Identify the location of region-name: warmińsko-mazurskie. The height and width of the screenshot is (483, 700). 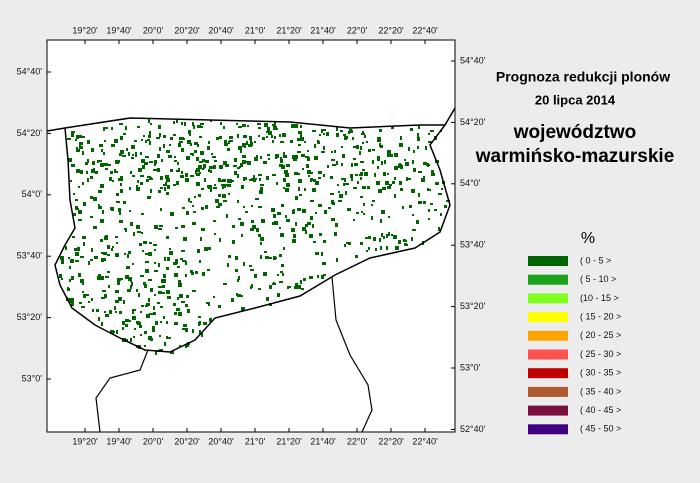
(575, 156).